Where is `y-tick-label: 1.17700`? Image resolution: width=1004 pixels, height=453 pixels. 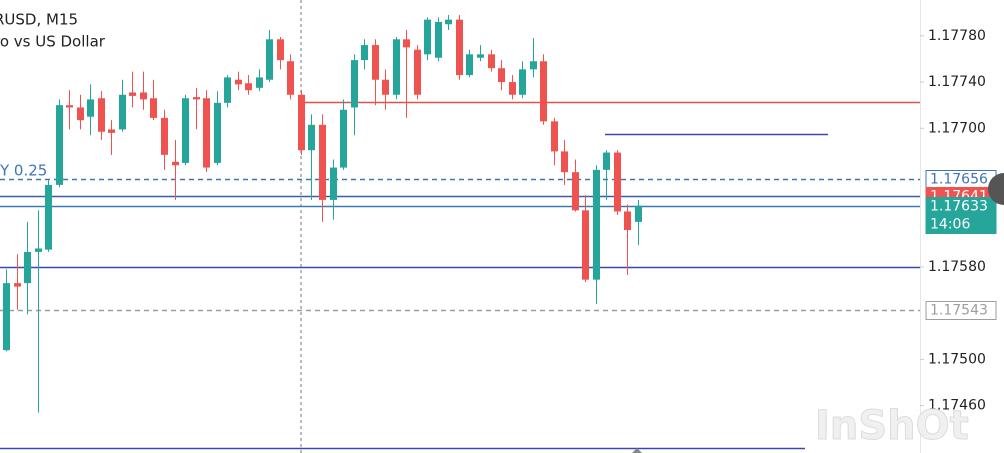
y-tick-label: 1.17700 is located at coordinates (957, 128).